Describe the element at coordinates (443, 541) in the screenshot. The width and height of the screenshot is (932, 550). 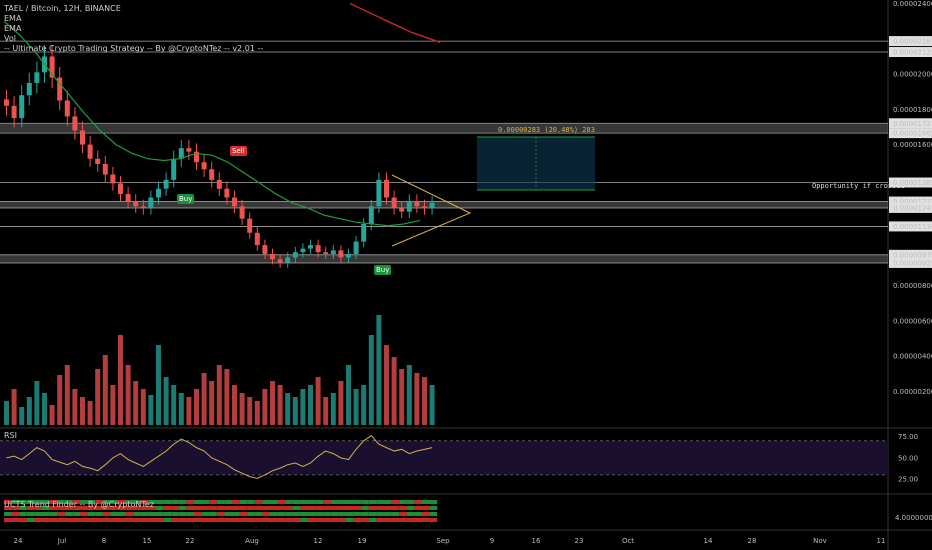
I see `time-tick-8: Sep` at that location.